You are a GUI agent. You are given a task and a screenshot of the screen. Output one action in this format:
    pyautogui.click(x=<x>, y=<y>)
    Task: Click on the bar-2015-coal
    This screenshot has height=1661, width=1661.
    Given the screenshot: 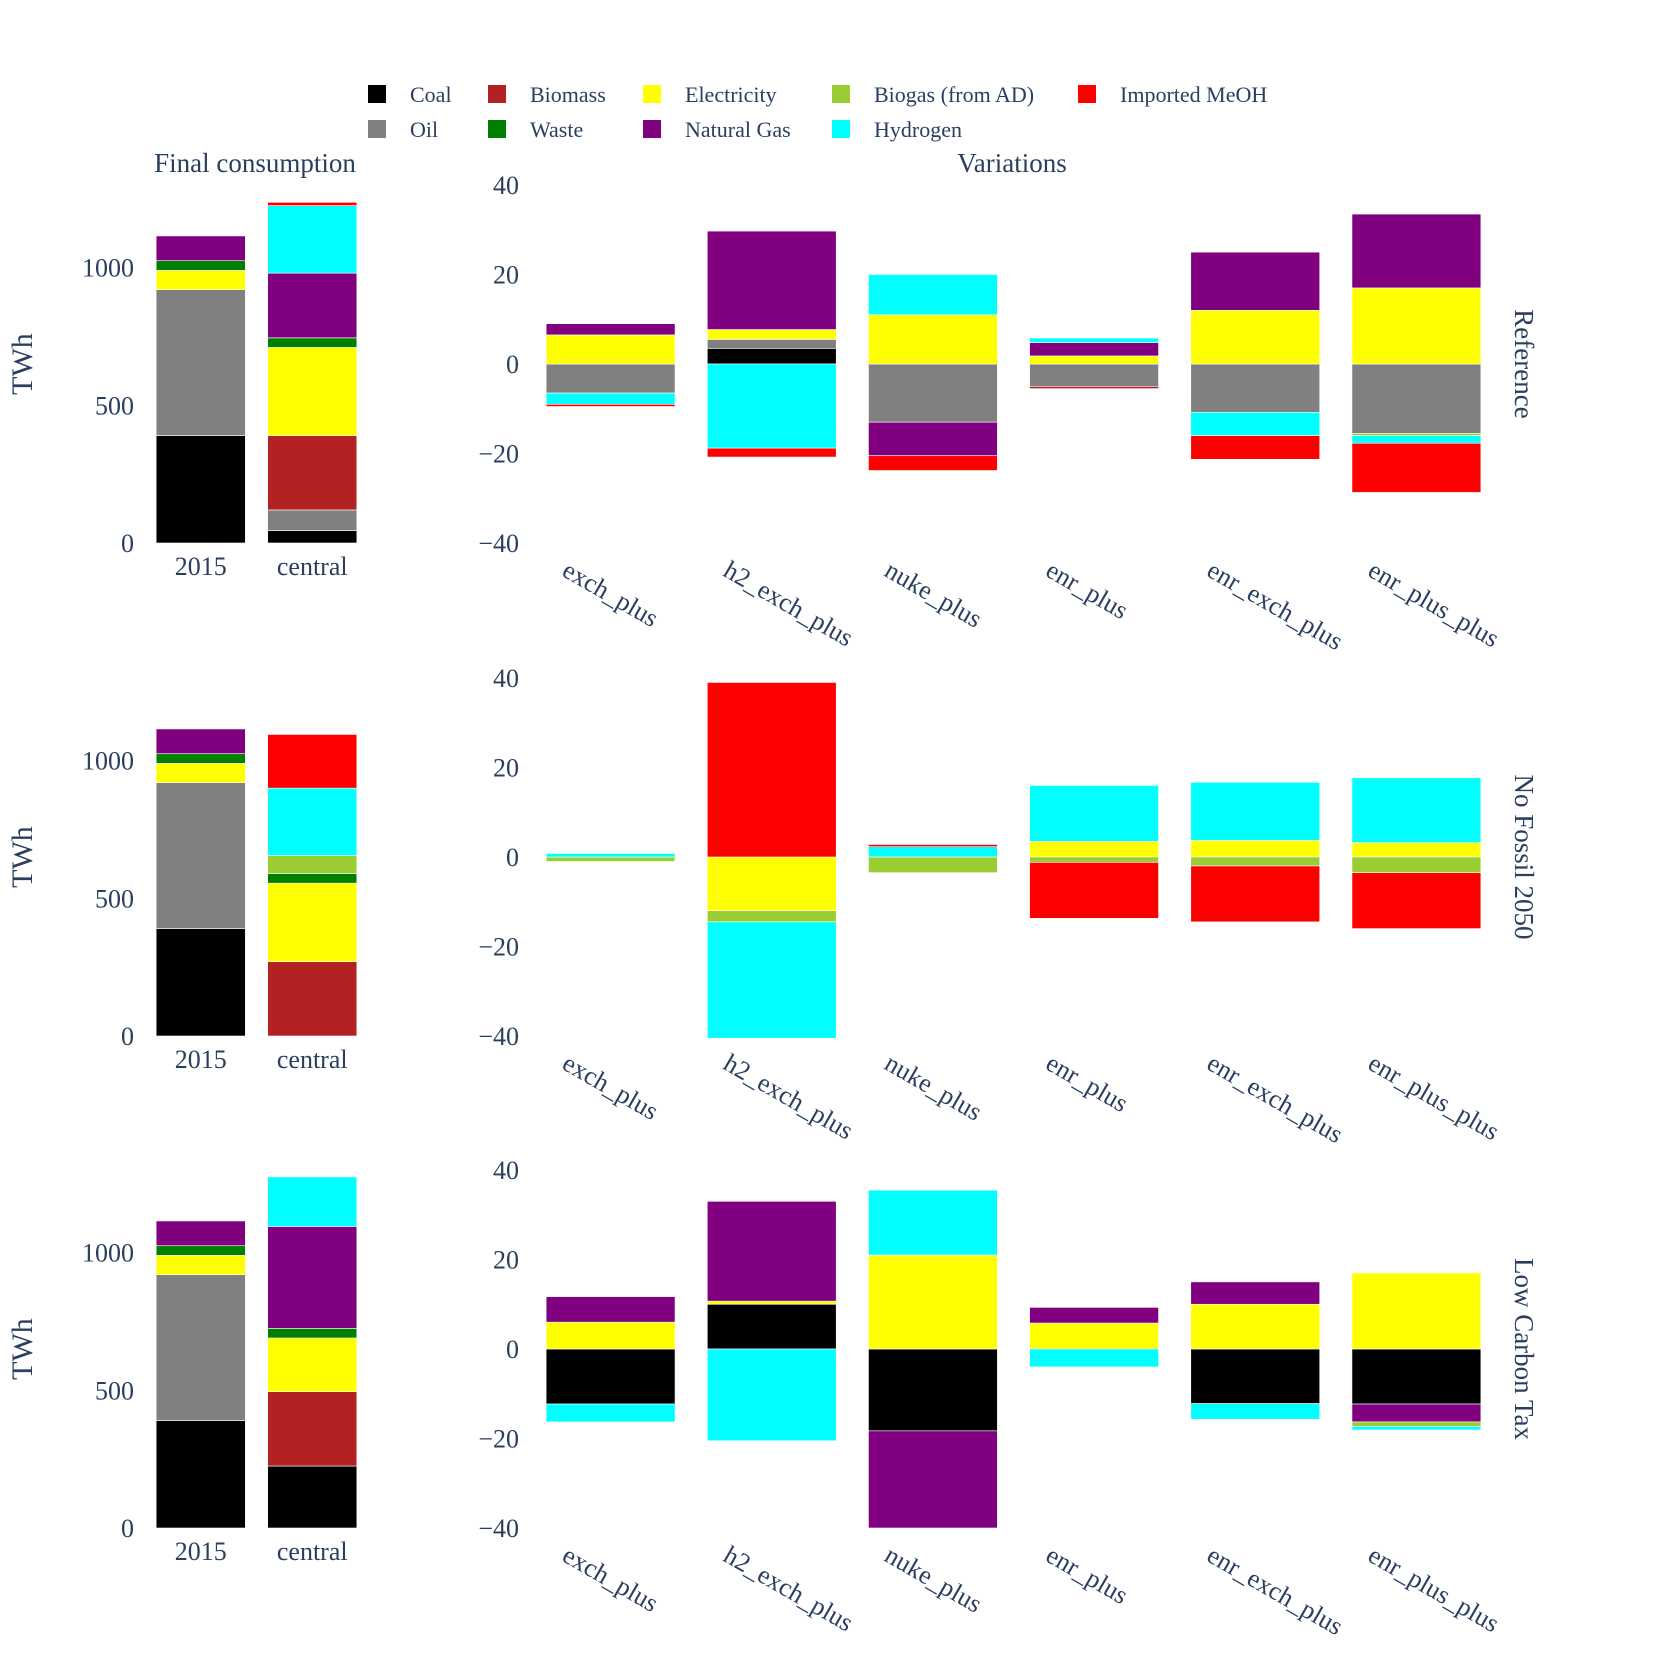 What is the action you would take?
    pyautogui.click(x=200, y=1474)
    